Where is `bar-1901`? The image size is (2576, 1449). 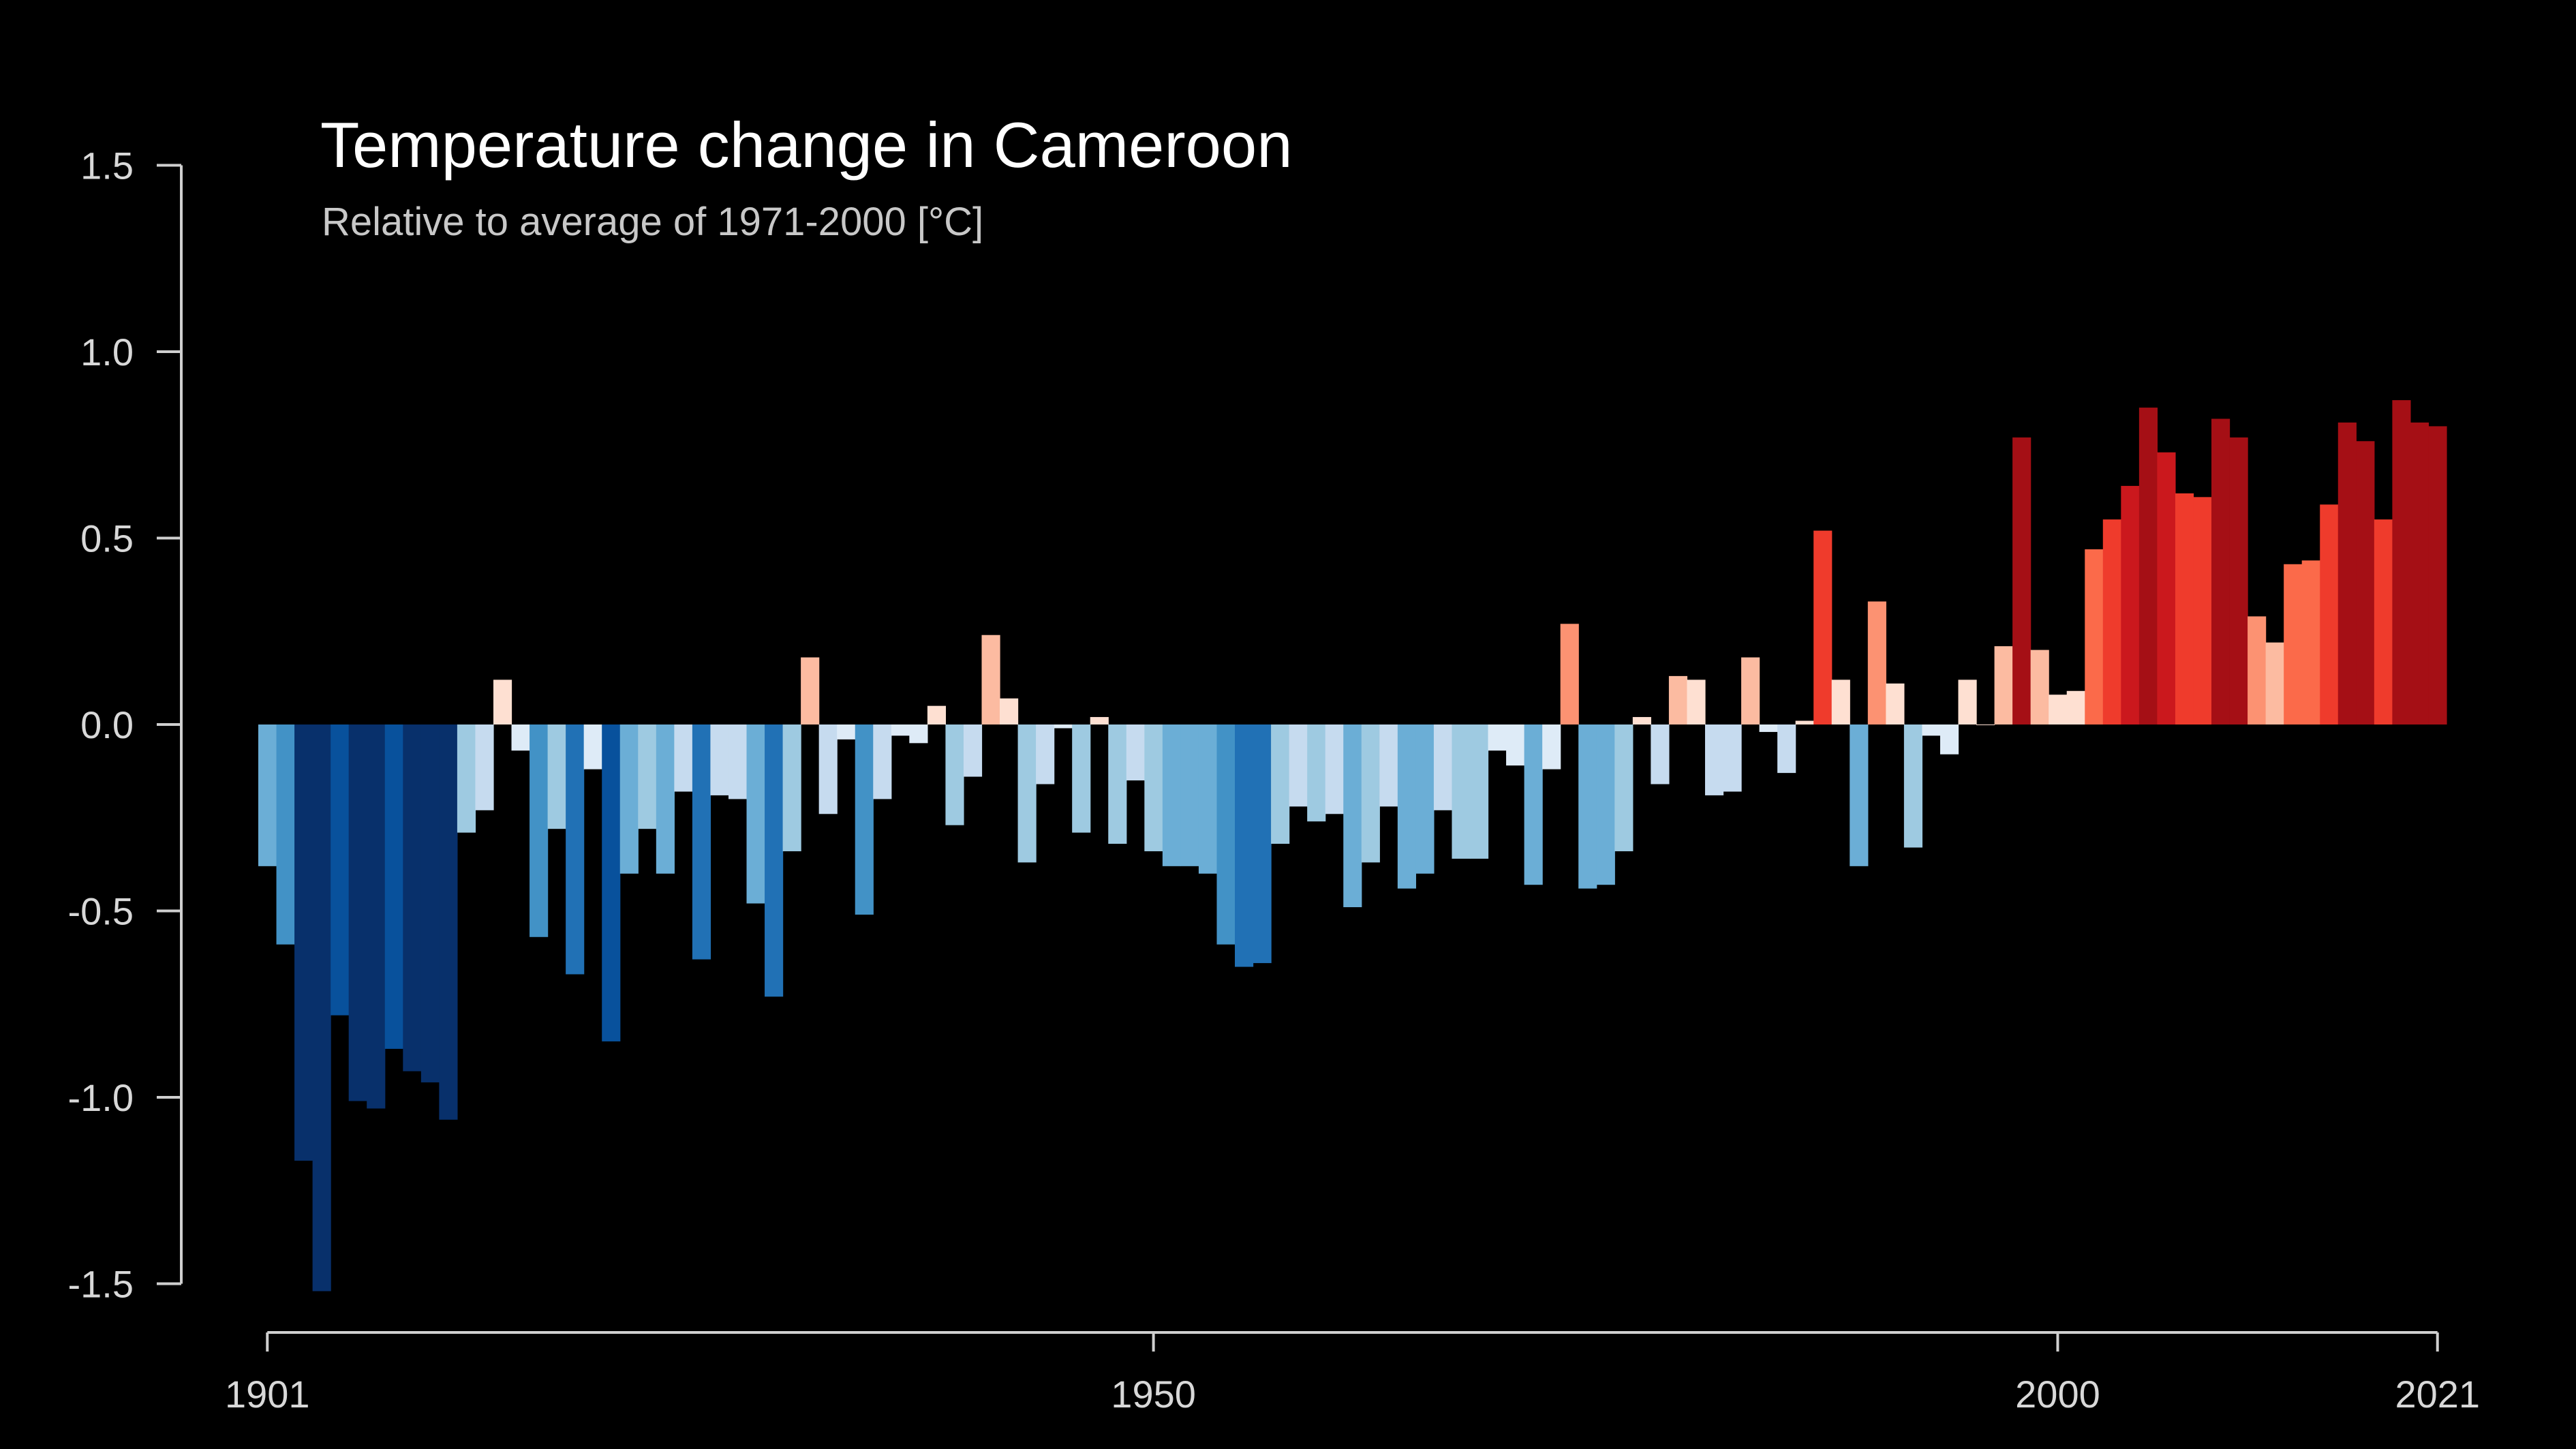 bar-1901 is located at coordinates (267, 795).